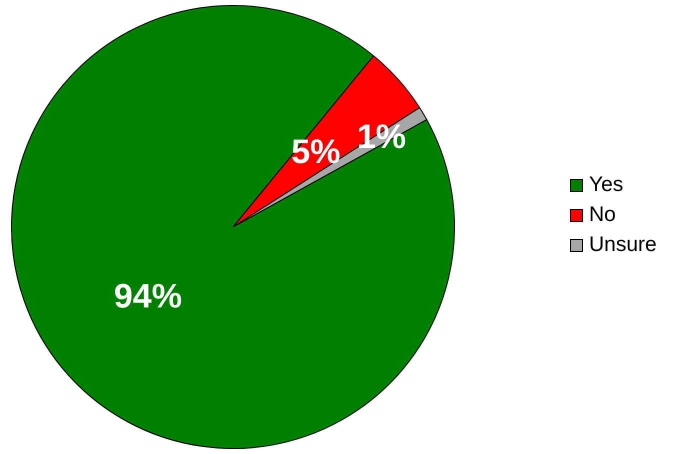 The image size is (676, 454). What do you see at coordinates (606, 185) in the screenshot?
I see `legend-label: Yes` at bounding box center [606, 185].